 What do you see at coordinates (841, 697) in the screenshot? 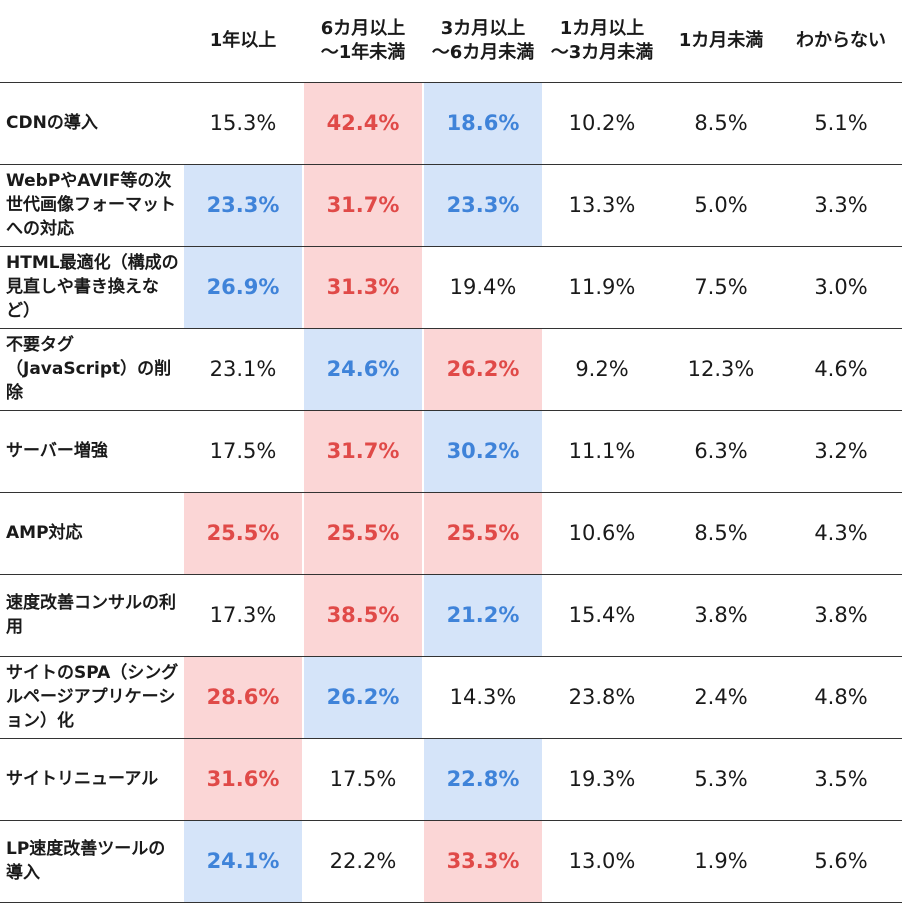
I see `value-cell: 4.8%` at bounding box center [841, 697].